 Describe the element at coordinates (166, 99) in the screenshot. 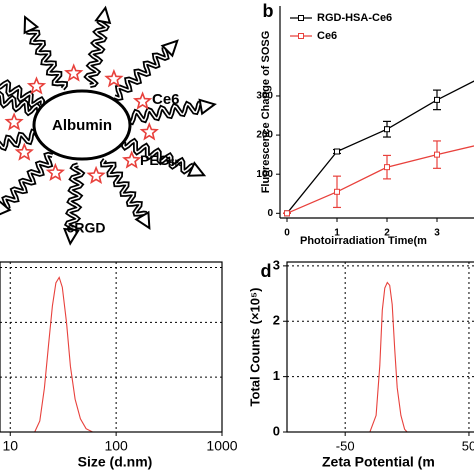

I see `drug-label: Ce6` at that location.